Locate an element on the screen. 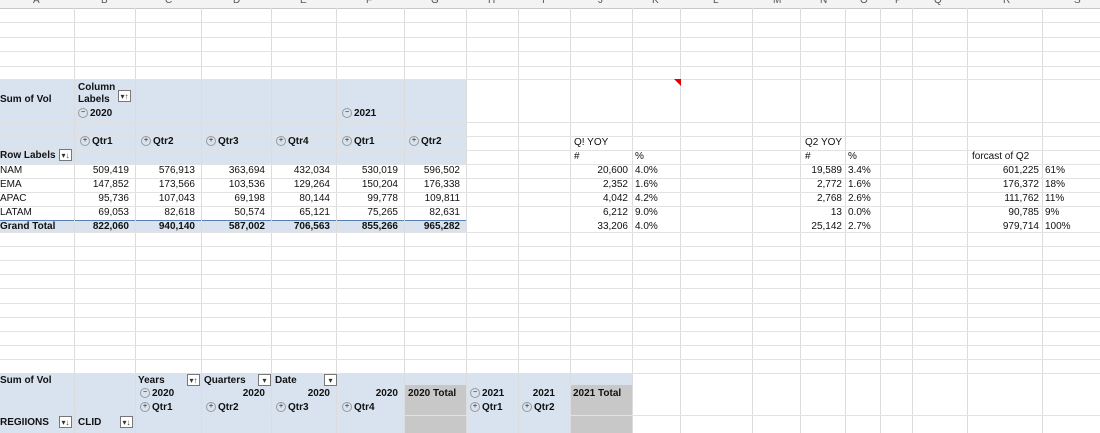  q1-yoy-value: 2,352 is located at coordinates (615, 184).